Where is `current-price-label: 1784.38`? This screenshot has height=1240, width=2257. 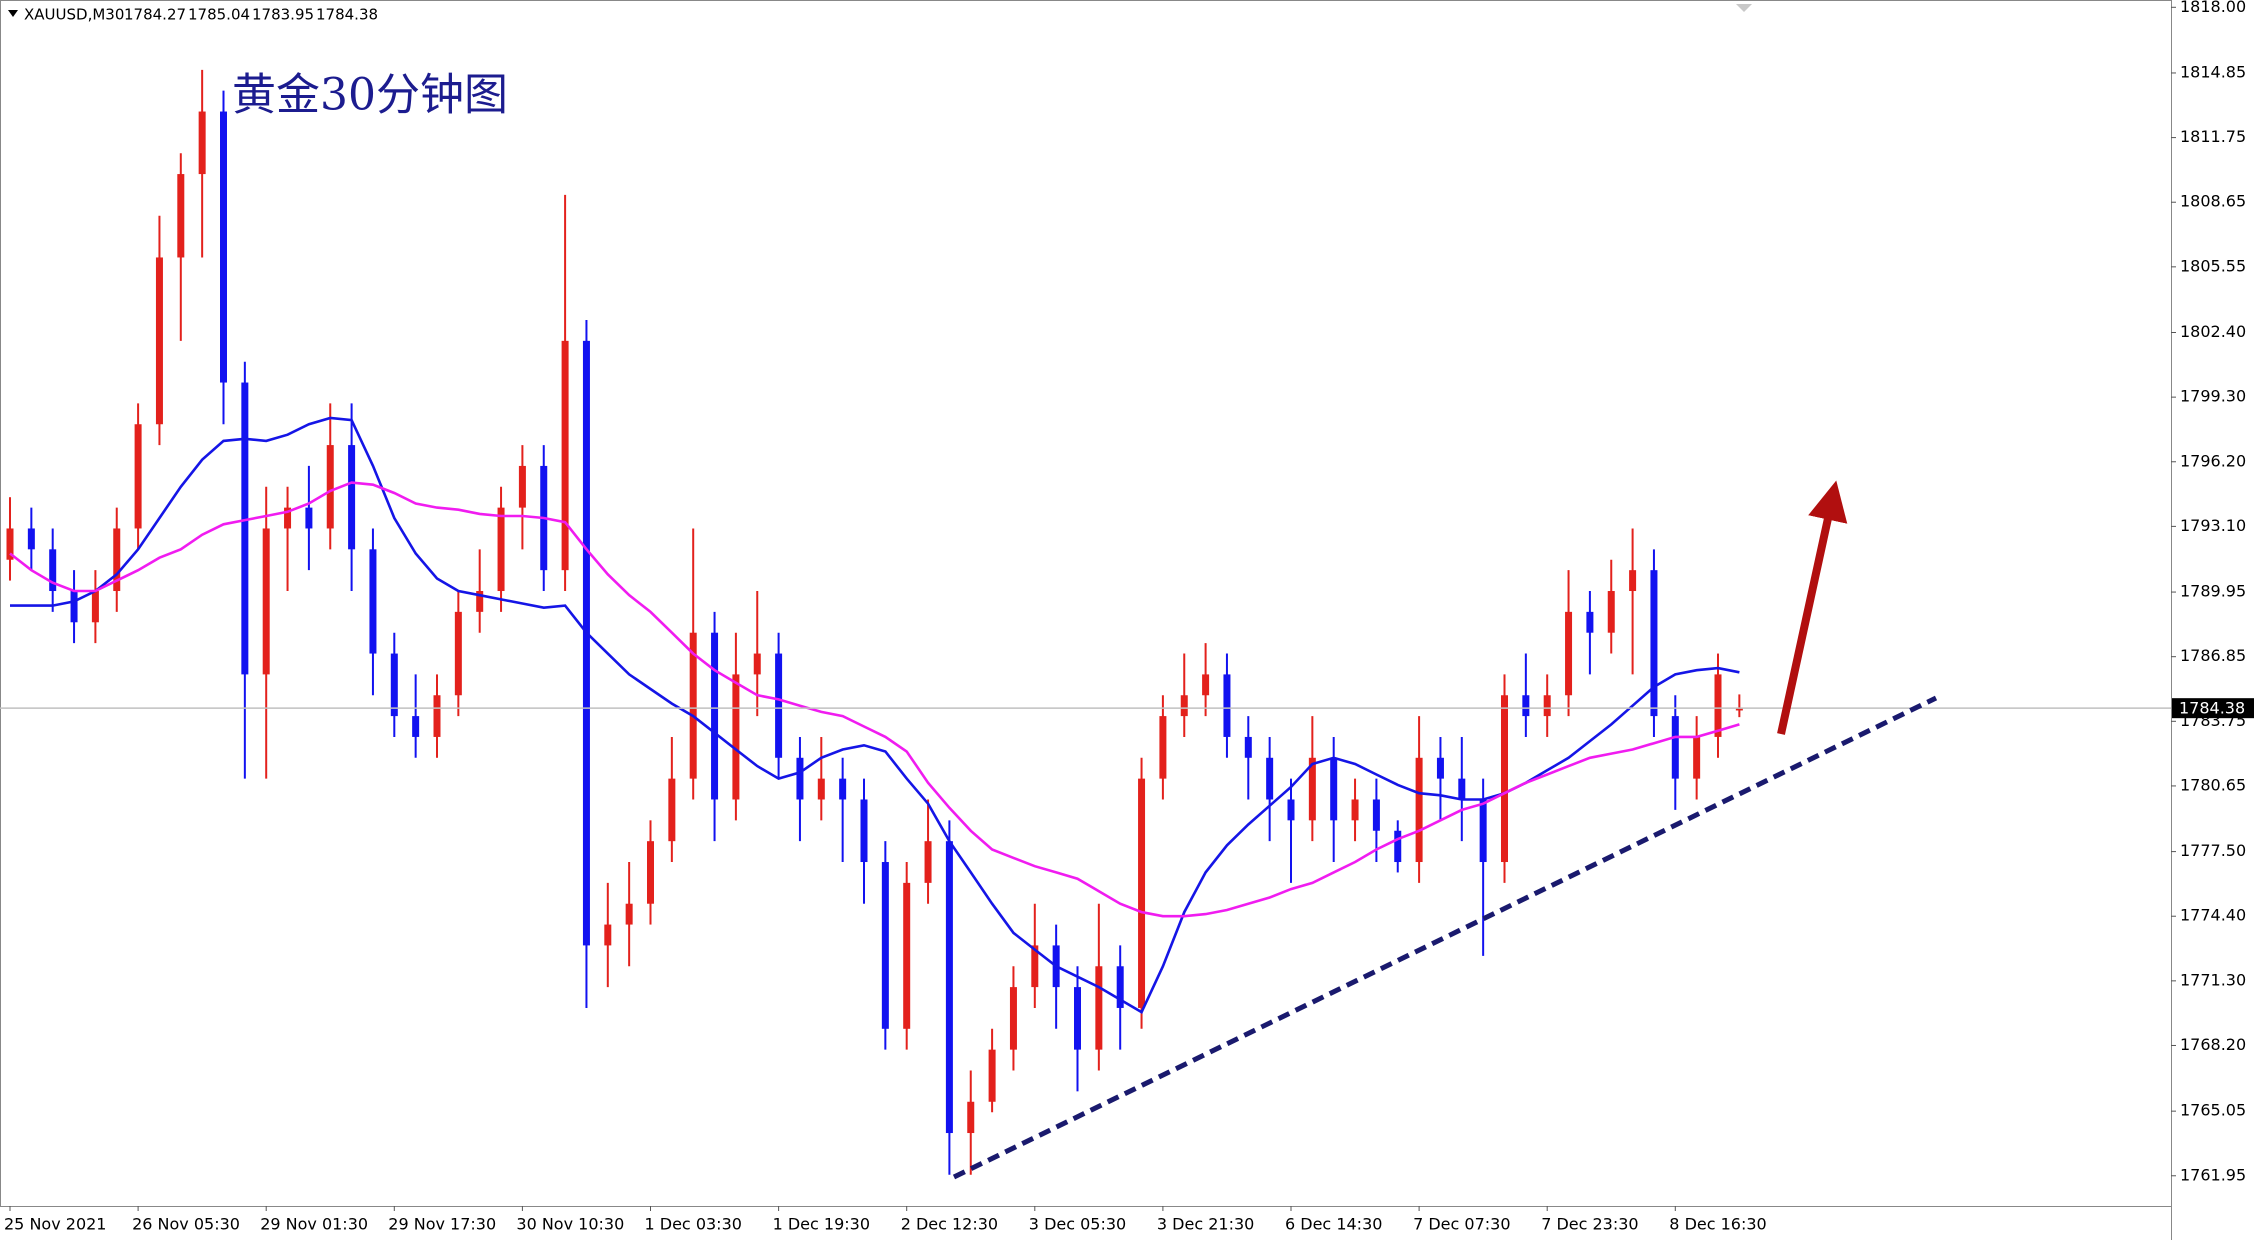 current-price-label: 1784.38 is located at coordinates (2212, 708).